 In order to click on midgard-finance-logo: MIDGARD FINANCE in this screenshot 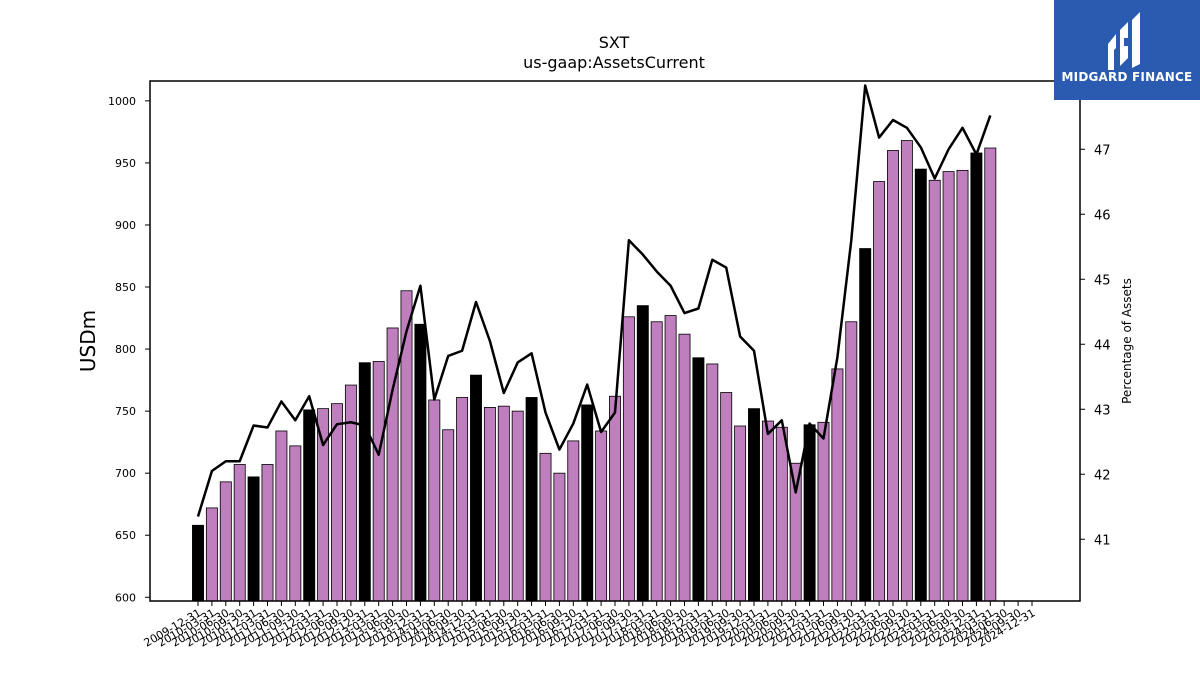, I will do `click(1127, 50)`.